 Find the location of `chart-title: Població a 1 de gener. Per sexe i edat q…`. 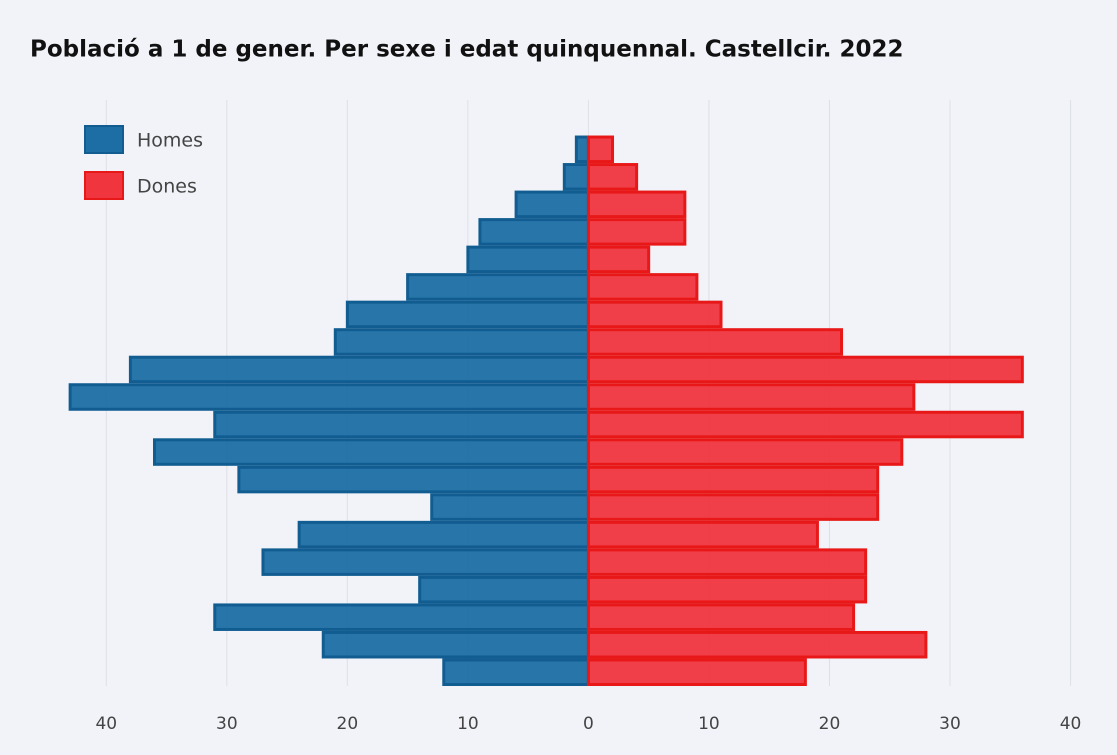

chart-title: Població a 1 de gener. Per sexe i edat q… is located at coordinates (467, 50).